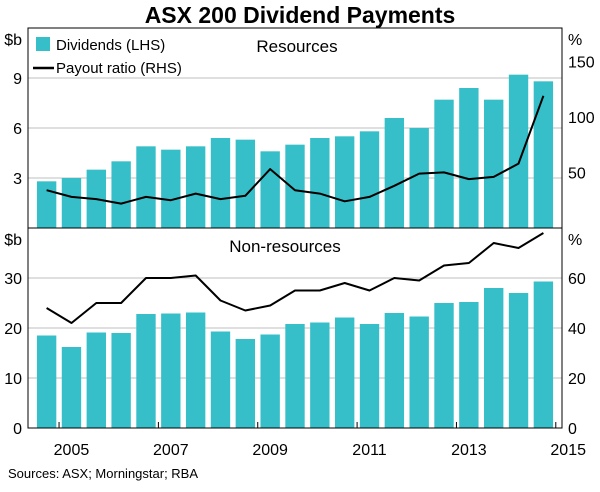 The height and width of the screenshot is (492, 600). What do you see at coordinates (17, 79) in the screenshot?
I see `left-tick-label: 9` at bounding box center [17, 79].